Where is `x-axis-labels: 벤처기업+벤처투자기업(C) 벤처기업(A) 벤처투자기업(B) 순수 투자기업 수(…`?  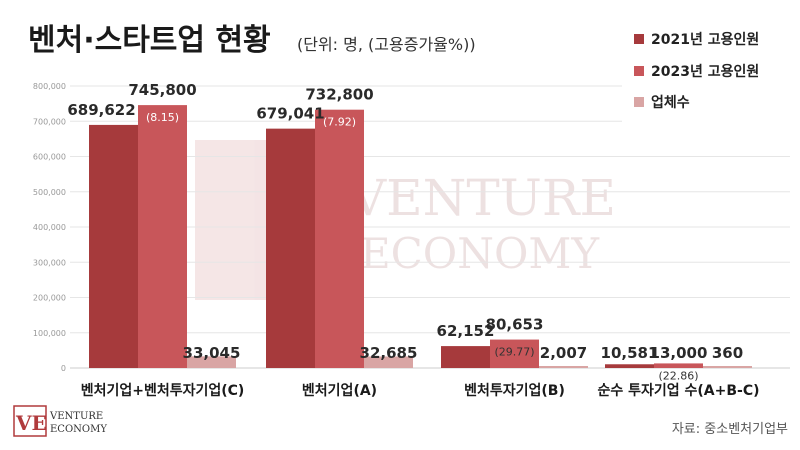
x-axis-labels: 벤처기업+벤처투자기업(C) 벤처기업(A) 벤처투자기업(B) 순수 투자기업 수(… is located at coordinates (420, 391).